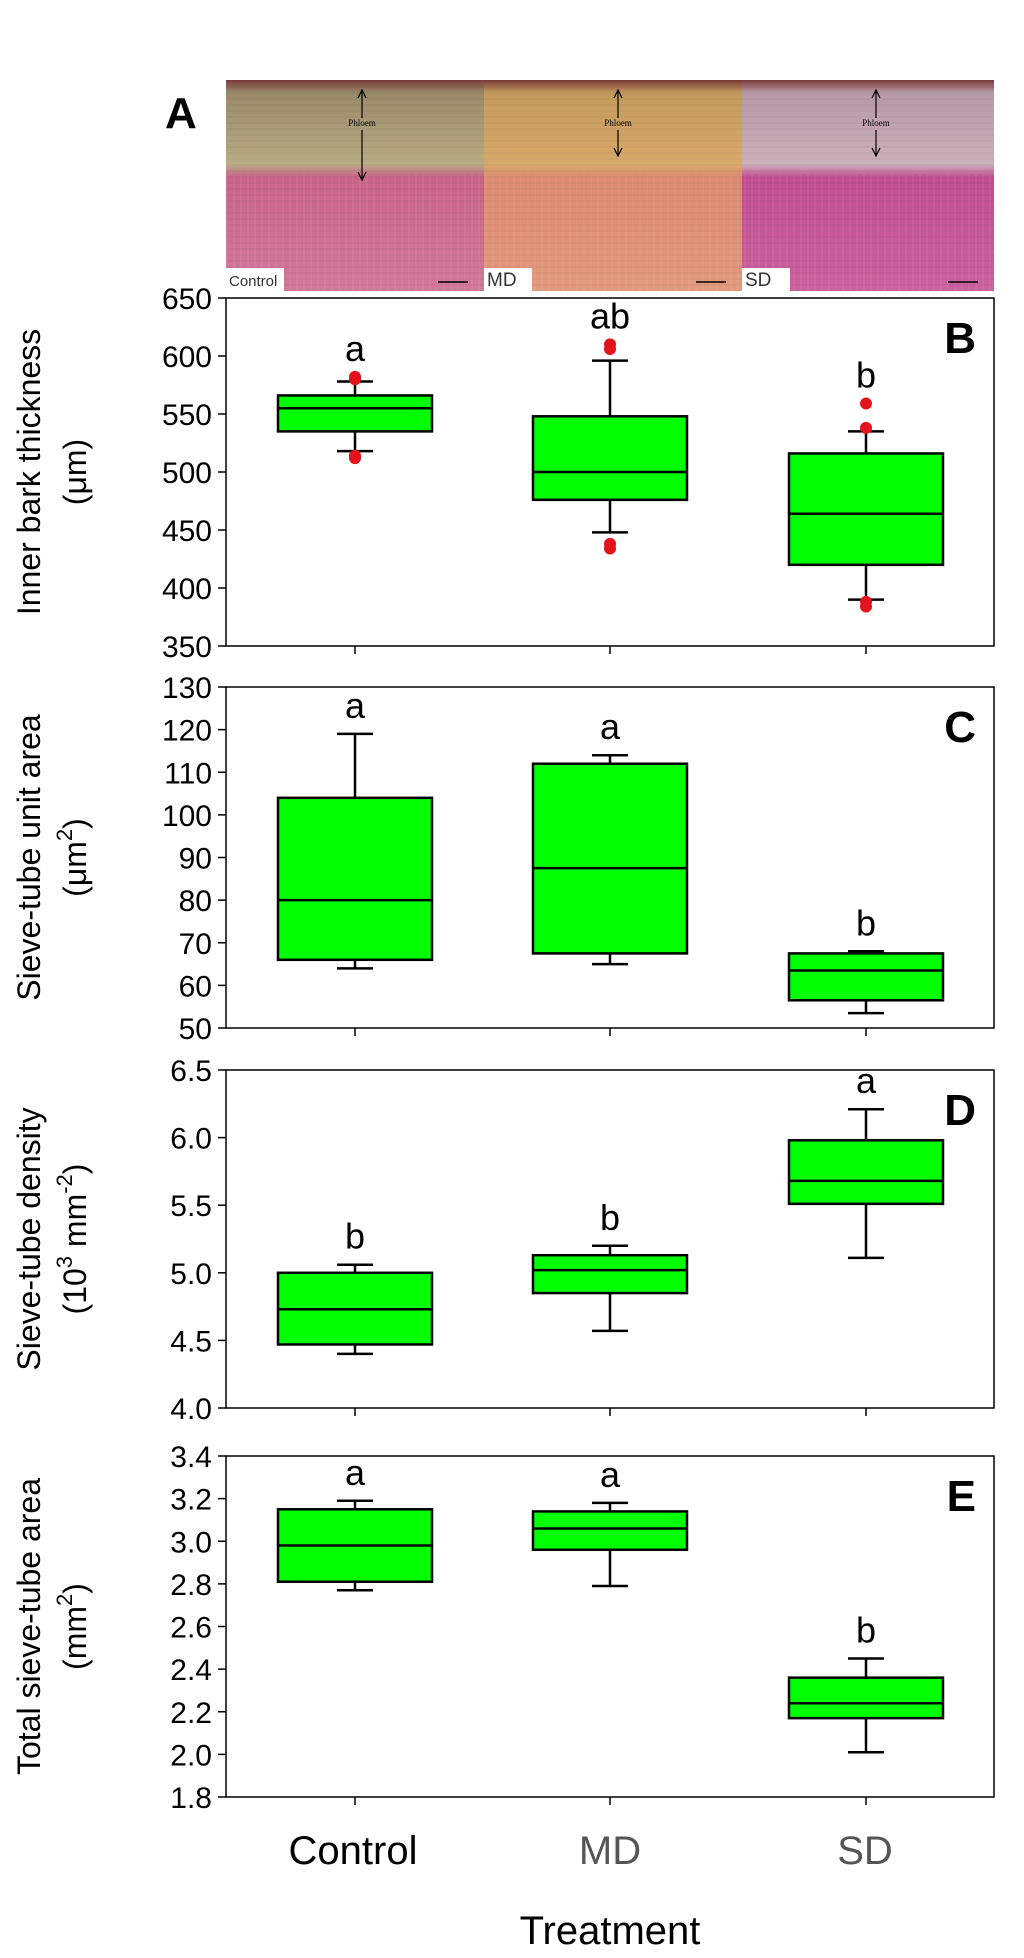  I want to click on y-tick-label: 3.2, so click(191, 1500).